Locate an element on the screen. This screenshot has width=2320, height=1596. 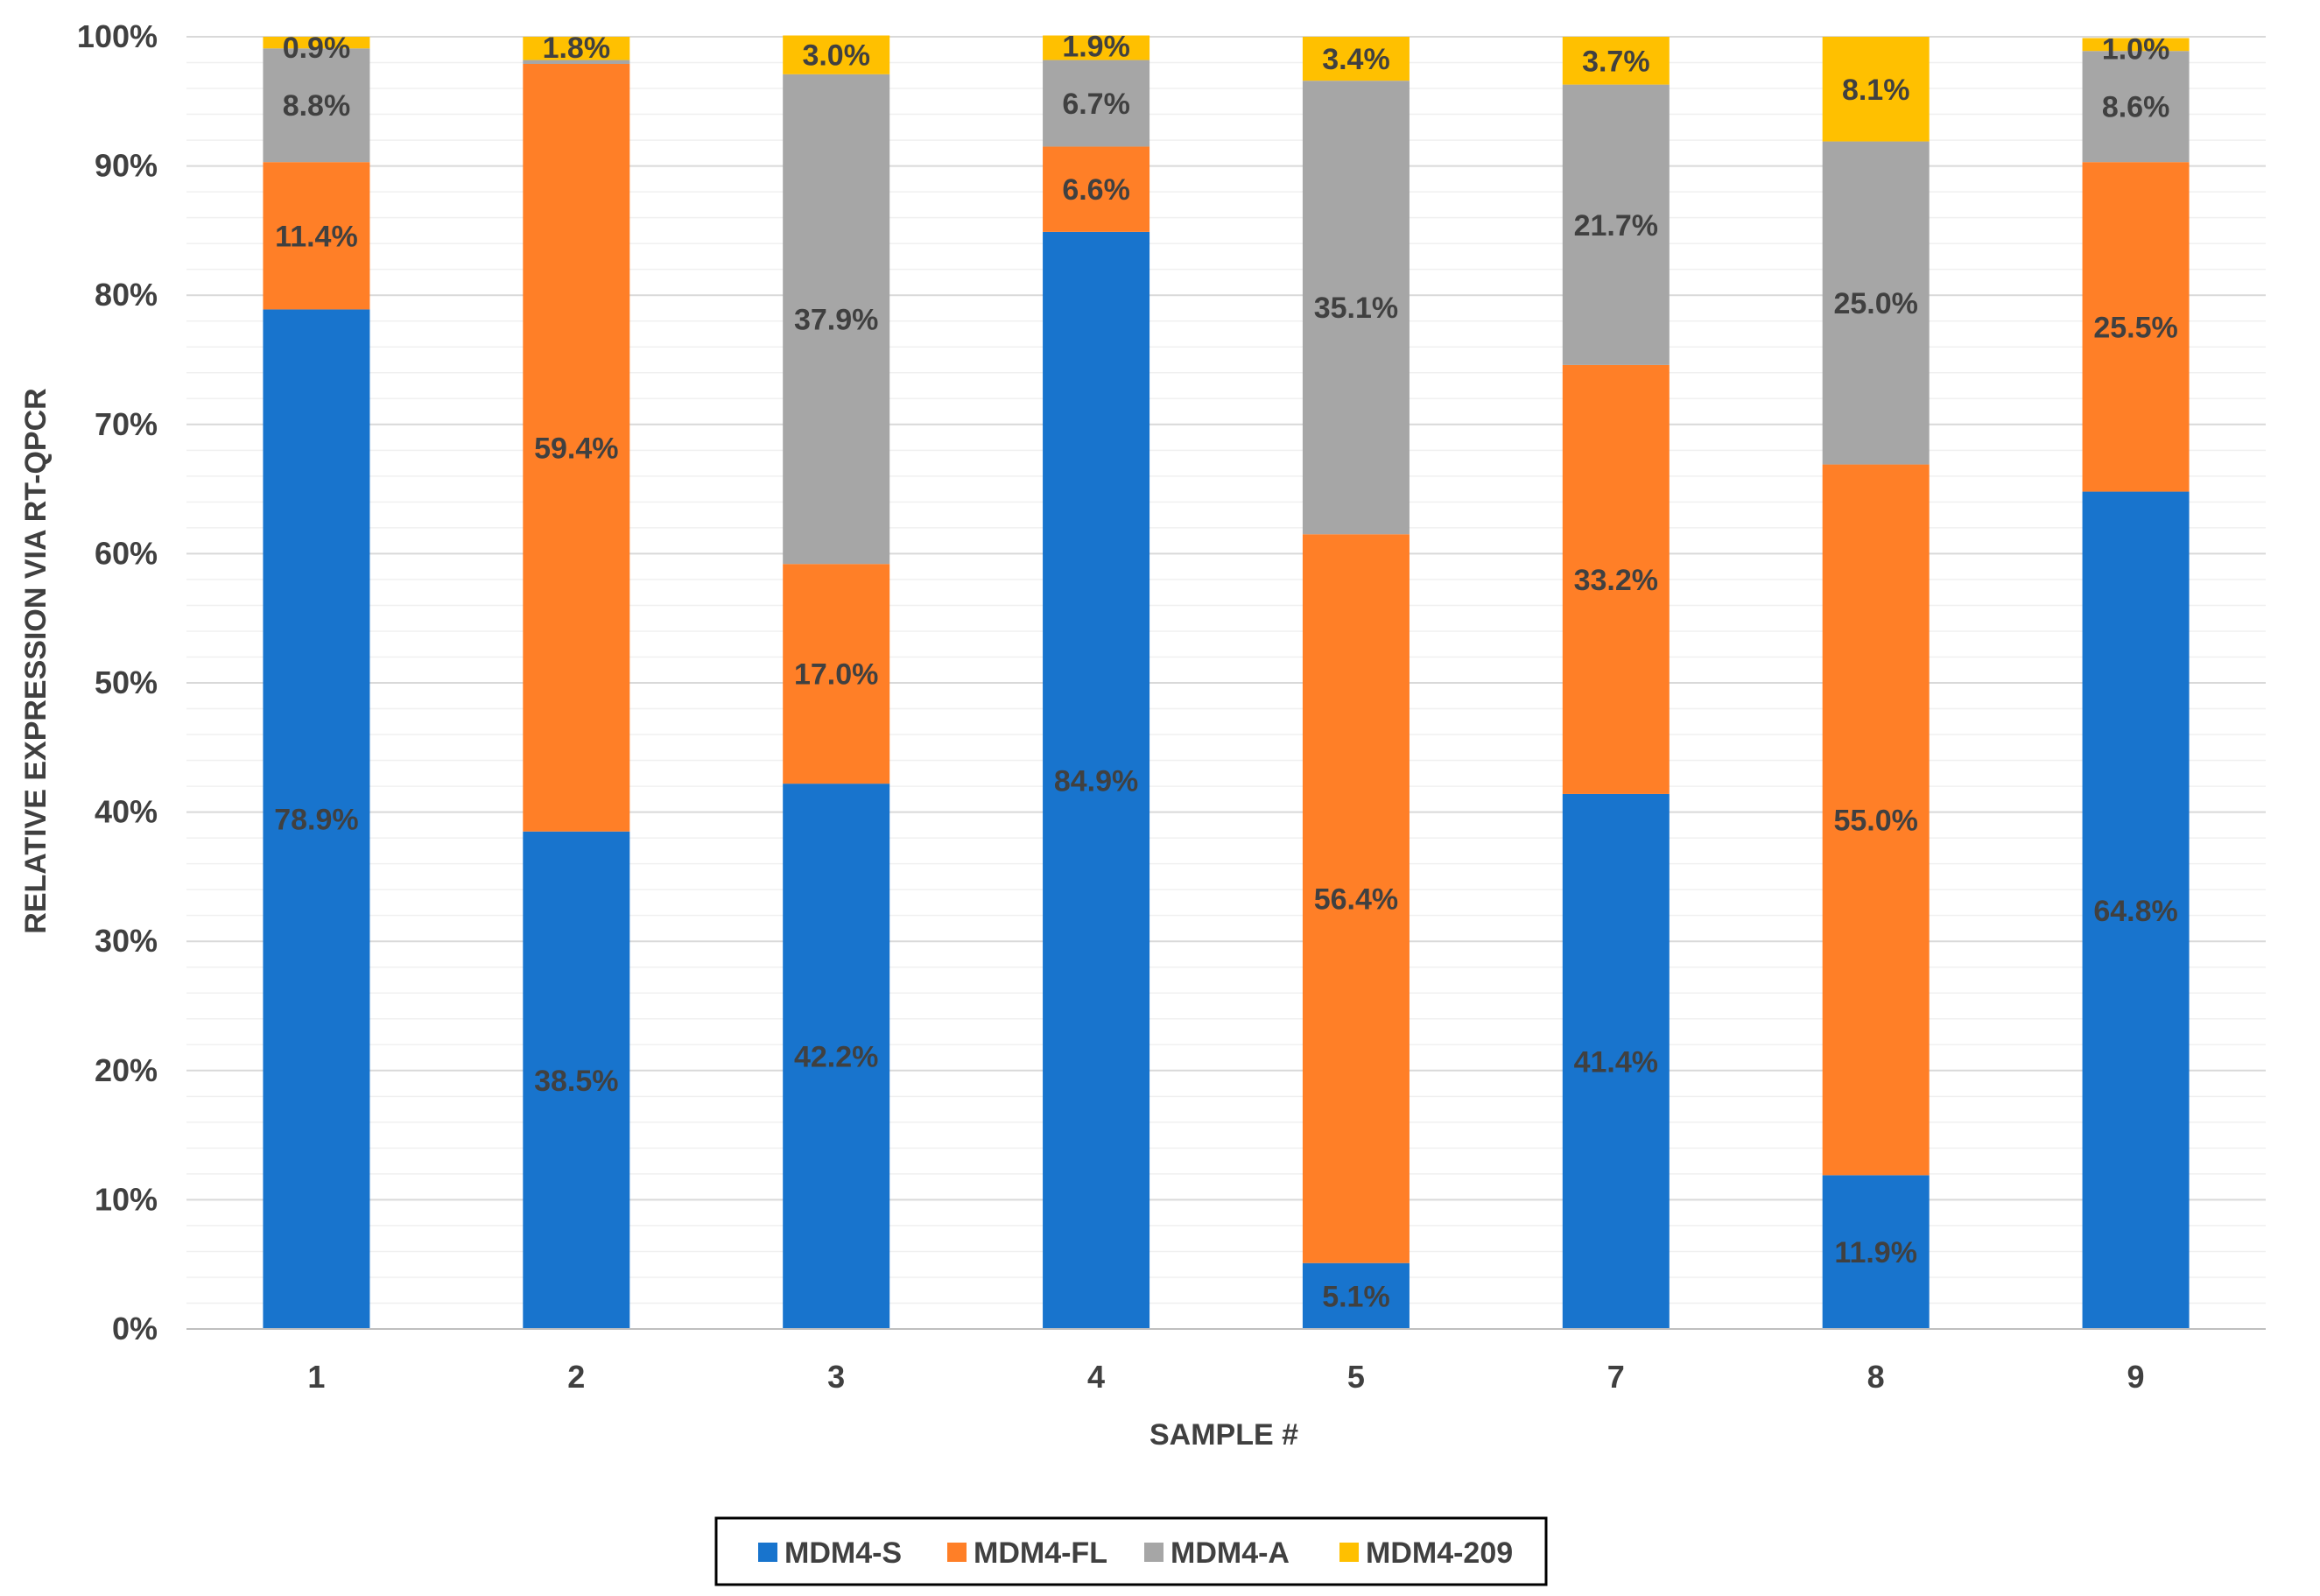
data-label: 55.0% is located at coordinates (1875, 820).